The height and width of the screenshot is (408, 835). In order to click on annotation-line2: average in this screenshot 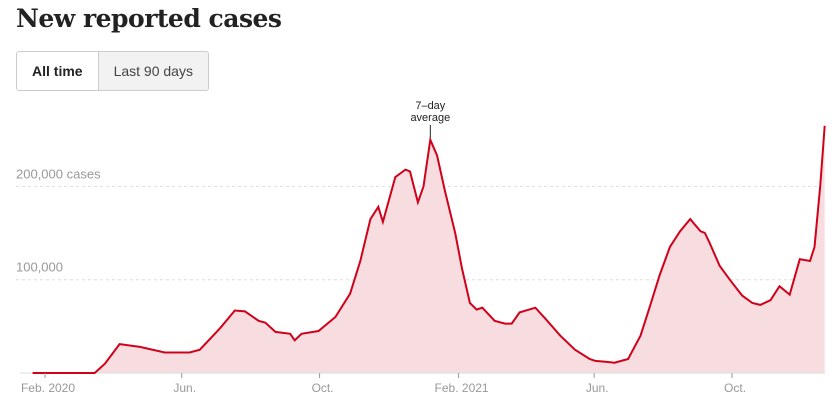, I will do `click(430, 118)`.